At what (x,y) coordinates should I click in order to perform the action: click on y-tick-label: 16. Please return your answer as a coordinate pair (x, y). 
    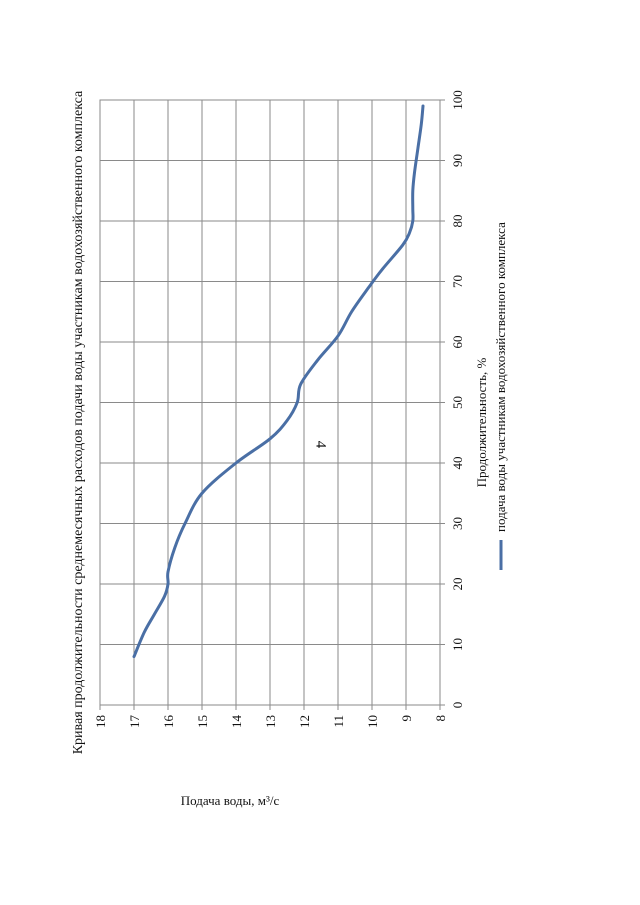
    Looking at the image, I should click on (168, 722).